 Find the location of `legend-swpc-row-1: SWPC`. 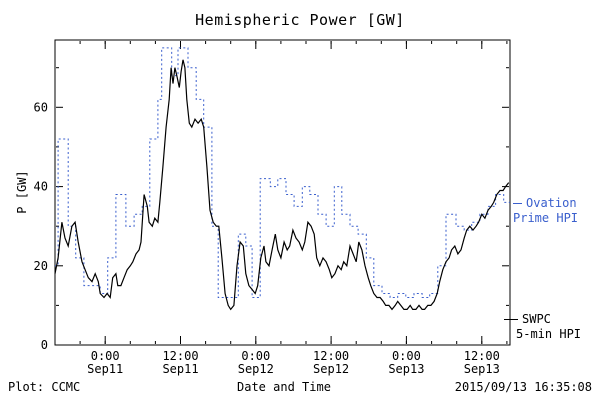

legend-swpc-row-1: SWPC is located at coordinates (542, 319).